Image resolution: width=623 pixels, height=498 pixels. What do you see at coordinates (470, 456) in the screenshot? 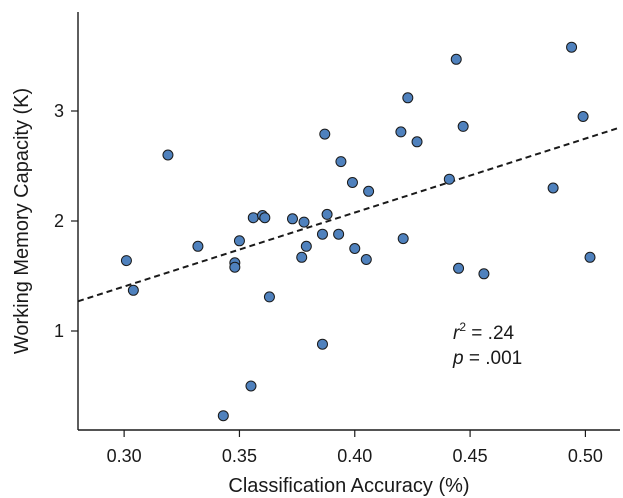
I see `x-tick-label: 0.45` at bounding box center [470, 456].